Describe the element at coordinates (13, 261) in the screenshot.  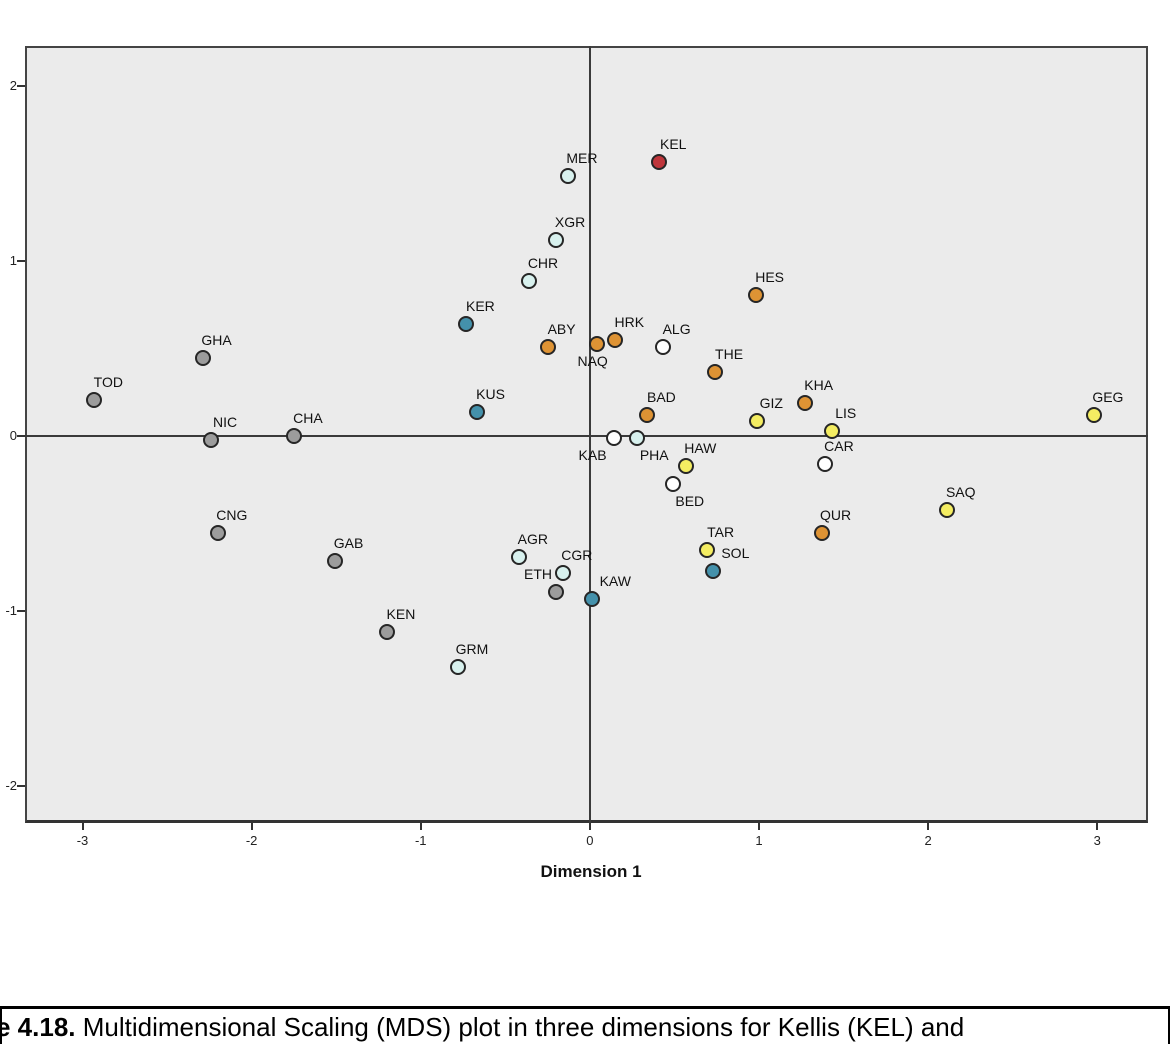
I see `y-axis-tick-label: 1` at that location.